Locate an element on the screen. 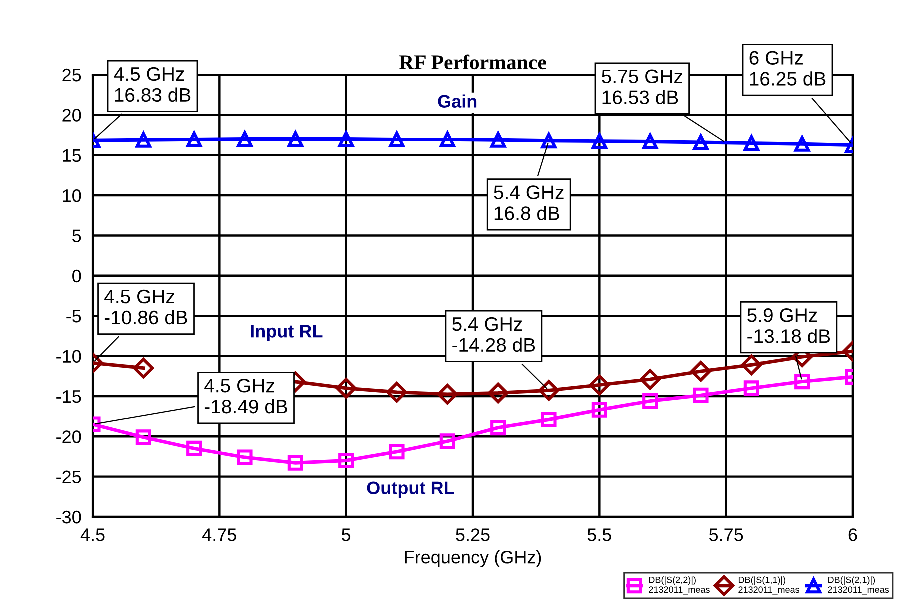 The image size is (902, 606). annotation: Output RL is located at coordinates (410, 490).